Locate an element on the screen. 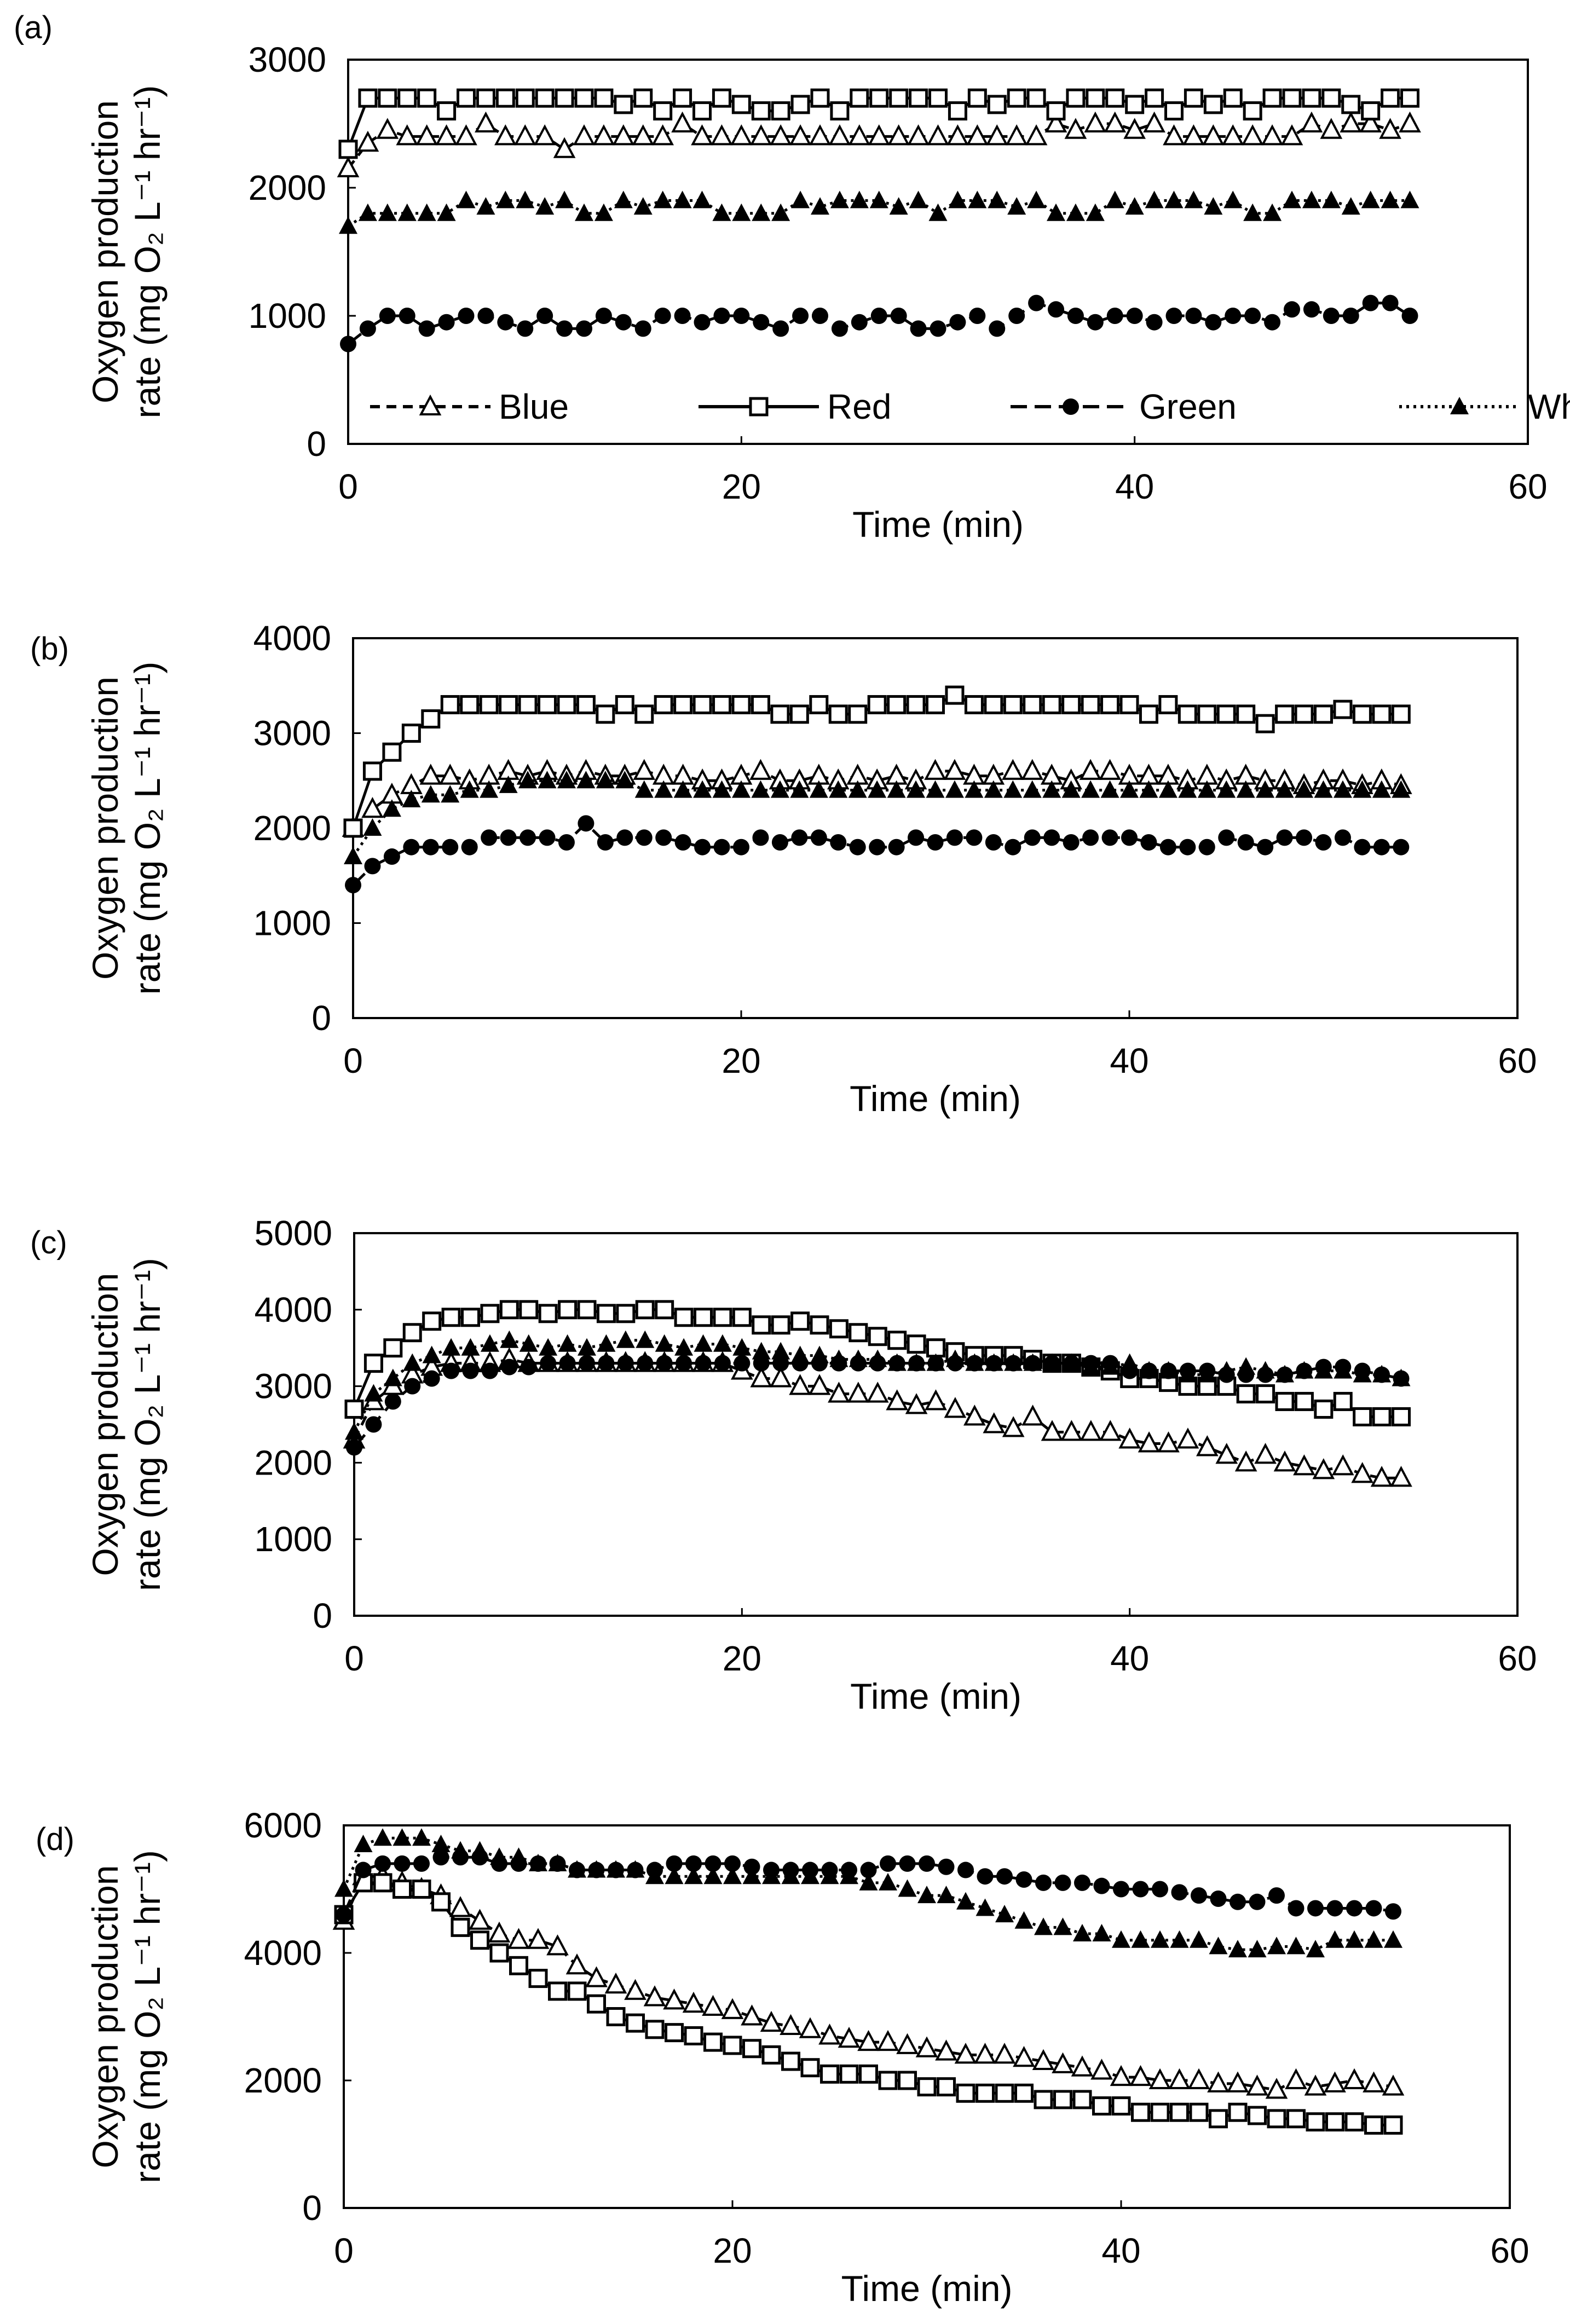  series-blue is located at coordinates (879, 144).